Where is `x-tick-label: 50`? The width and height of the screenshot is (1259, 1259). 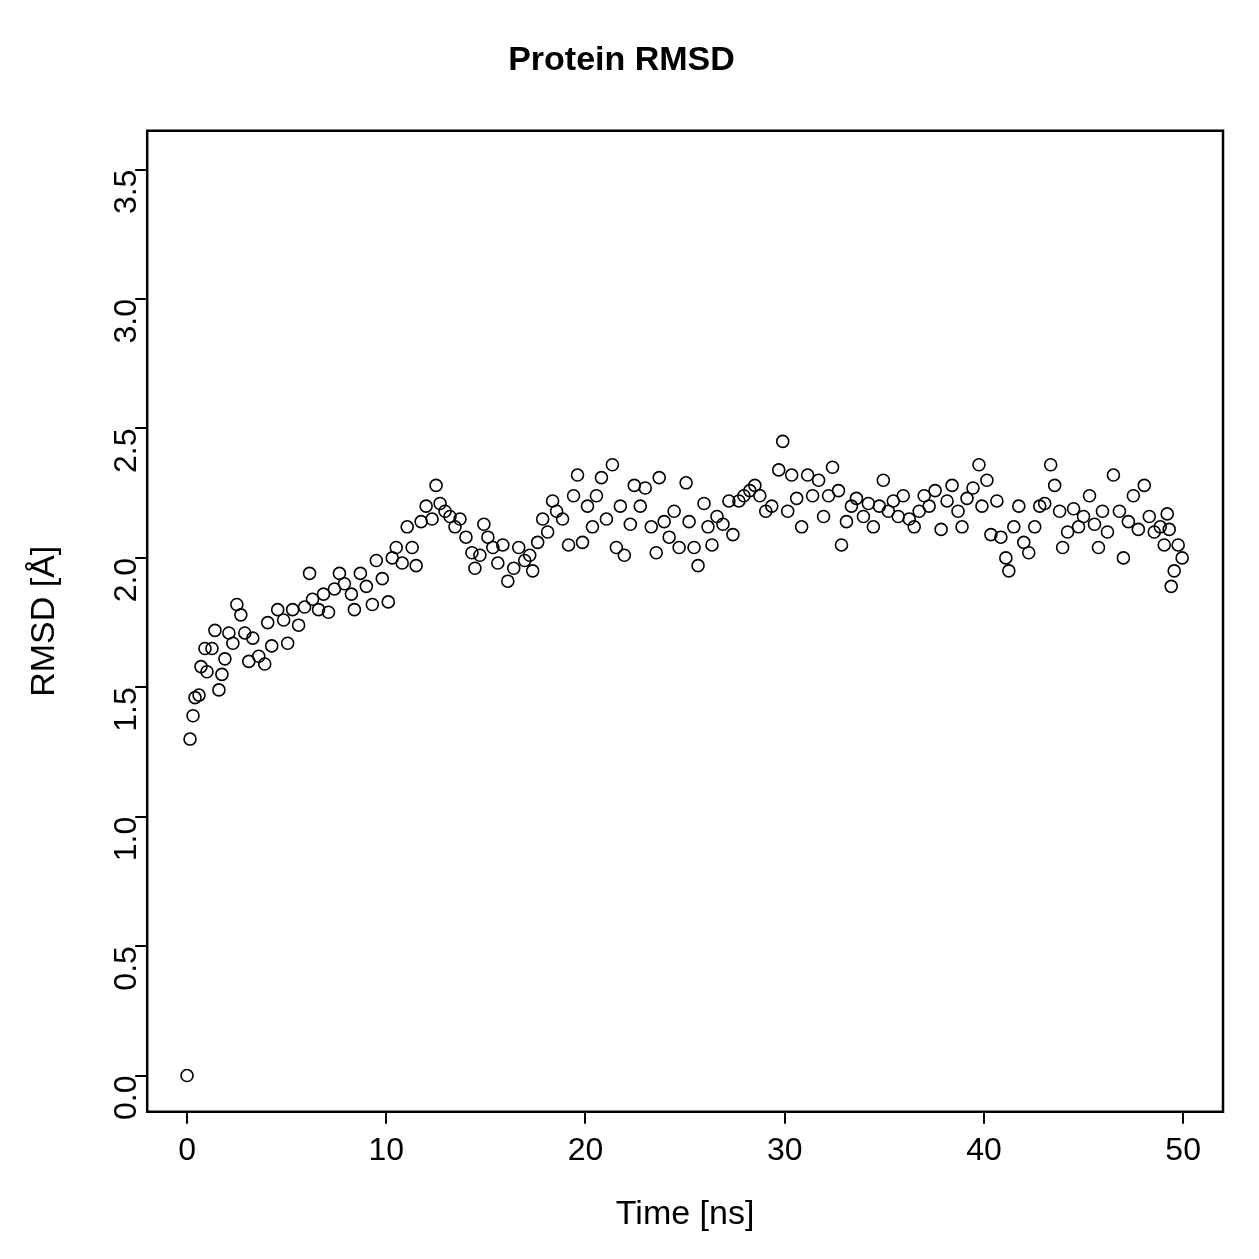
x-tick-label: 50 is located at coordinates (1183, 1148).